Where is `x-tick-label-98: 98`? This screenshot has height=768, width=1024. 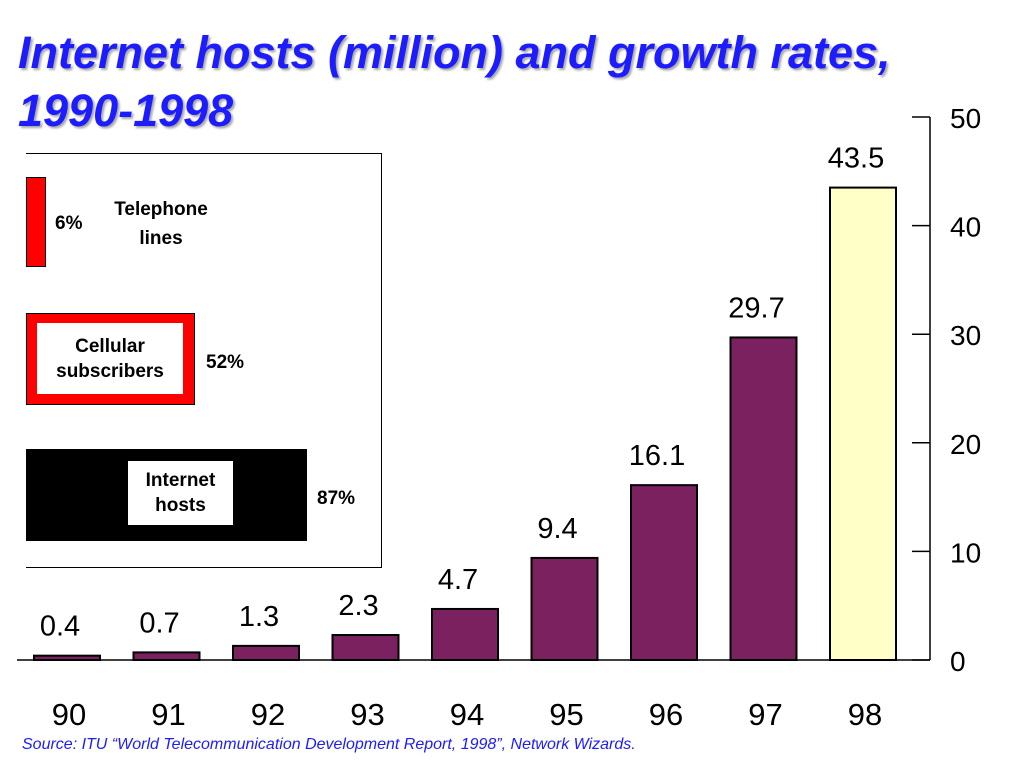 x-tick-label-98: 98 is located at coordinates (865, 714).